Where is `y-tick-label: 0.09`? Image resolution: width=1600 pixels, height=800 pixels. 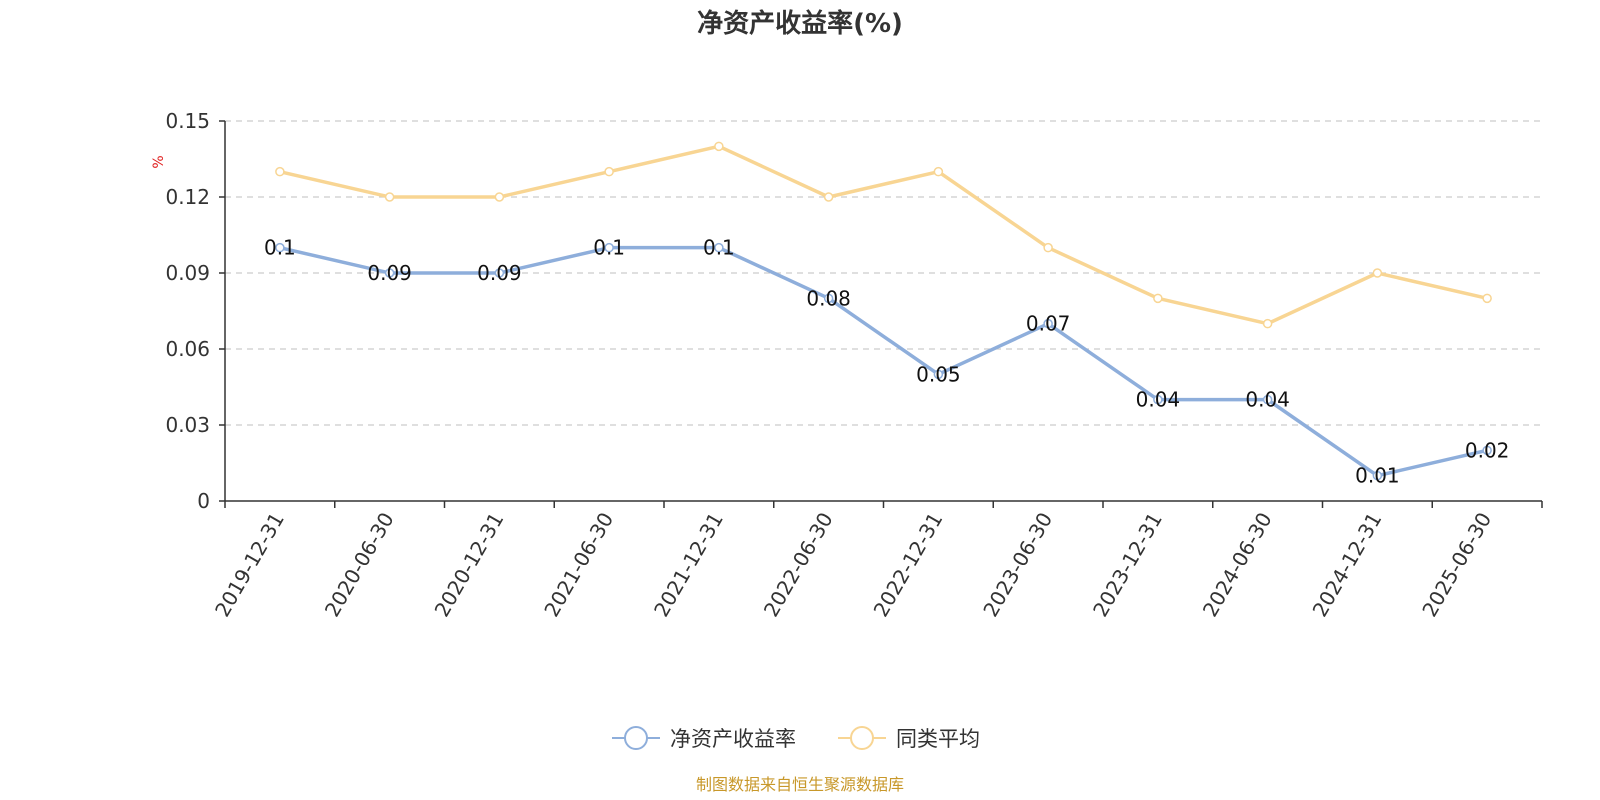
y-tick-label: 0.09 is located at coordinates (187, 273).